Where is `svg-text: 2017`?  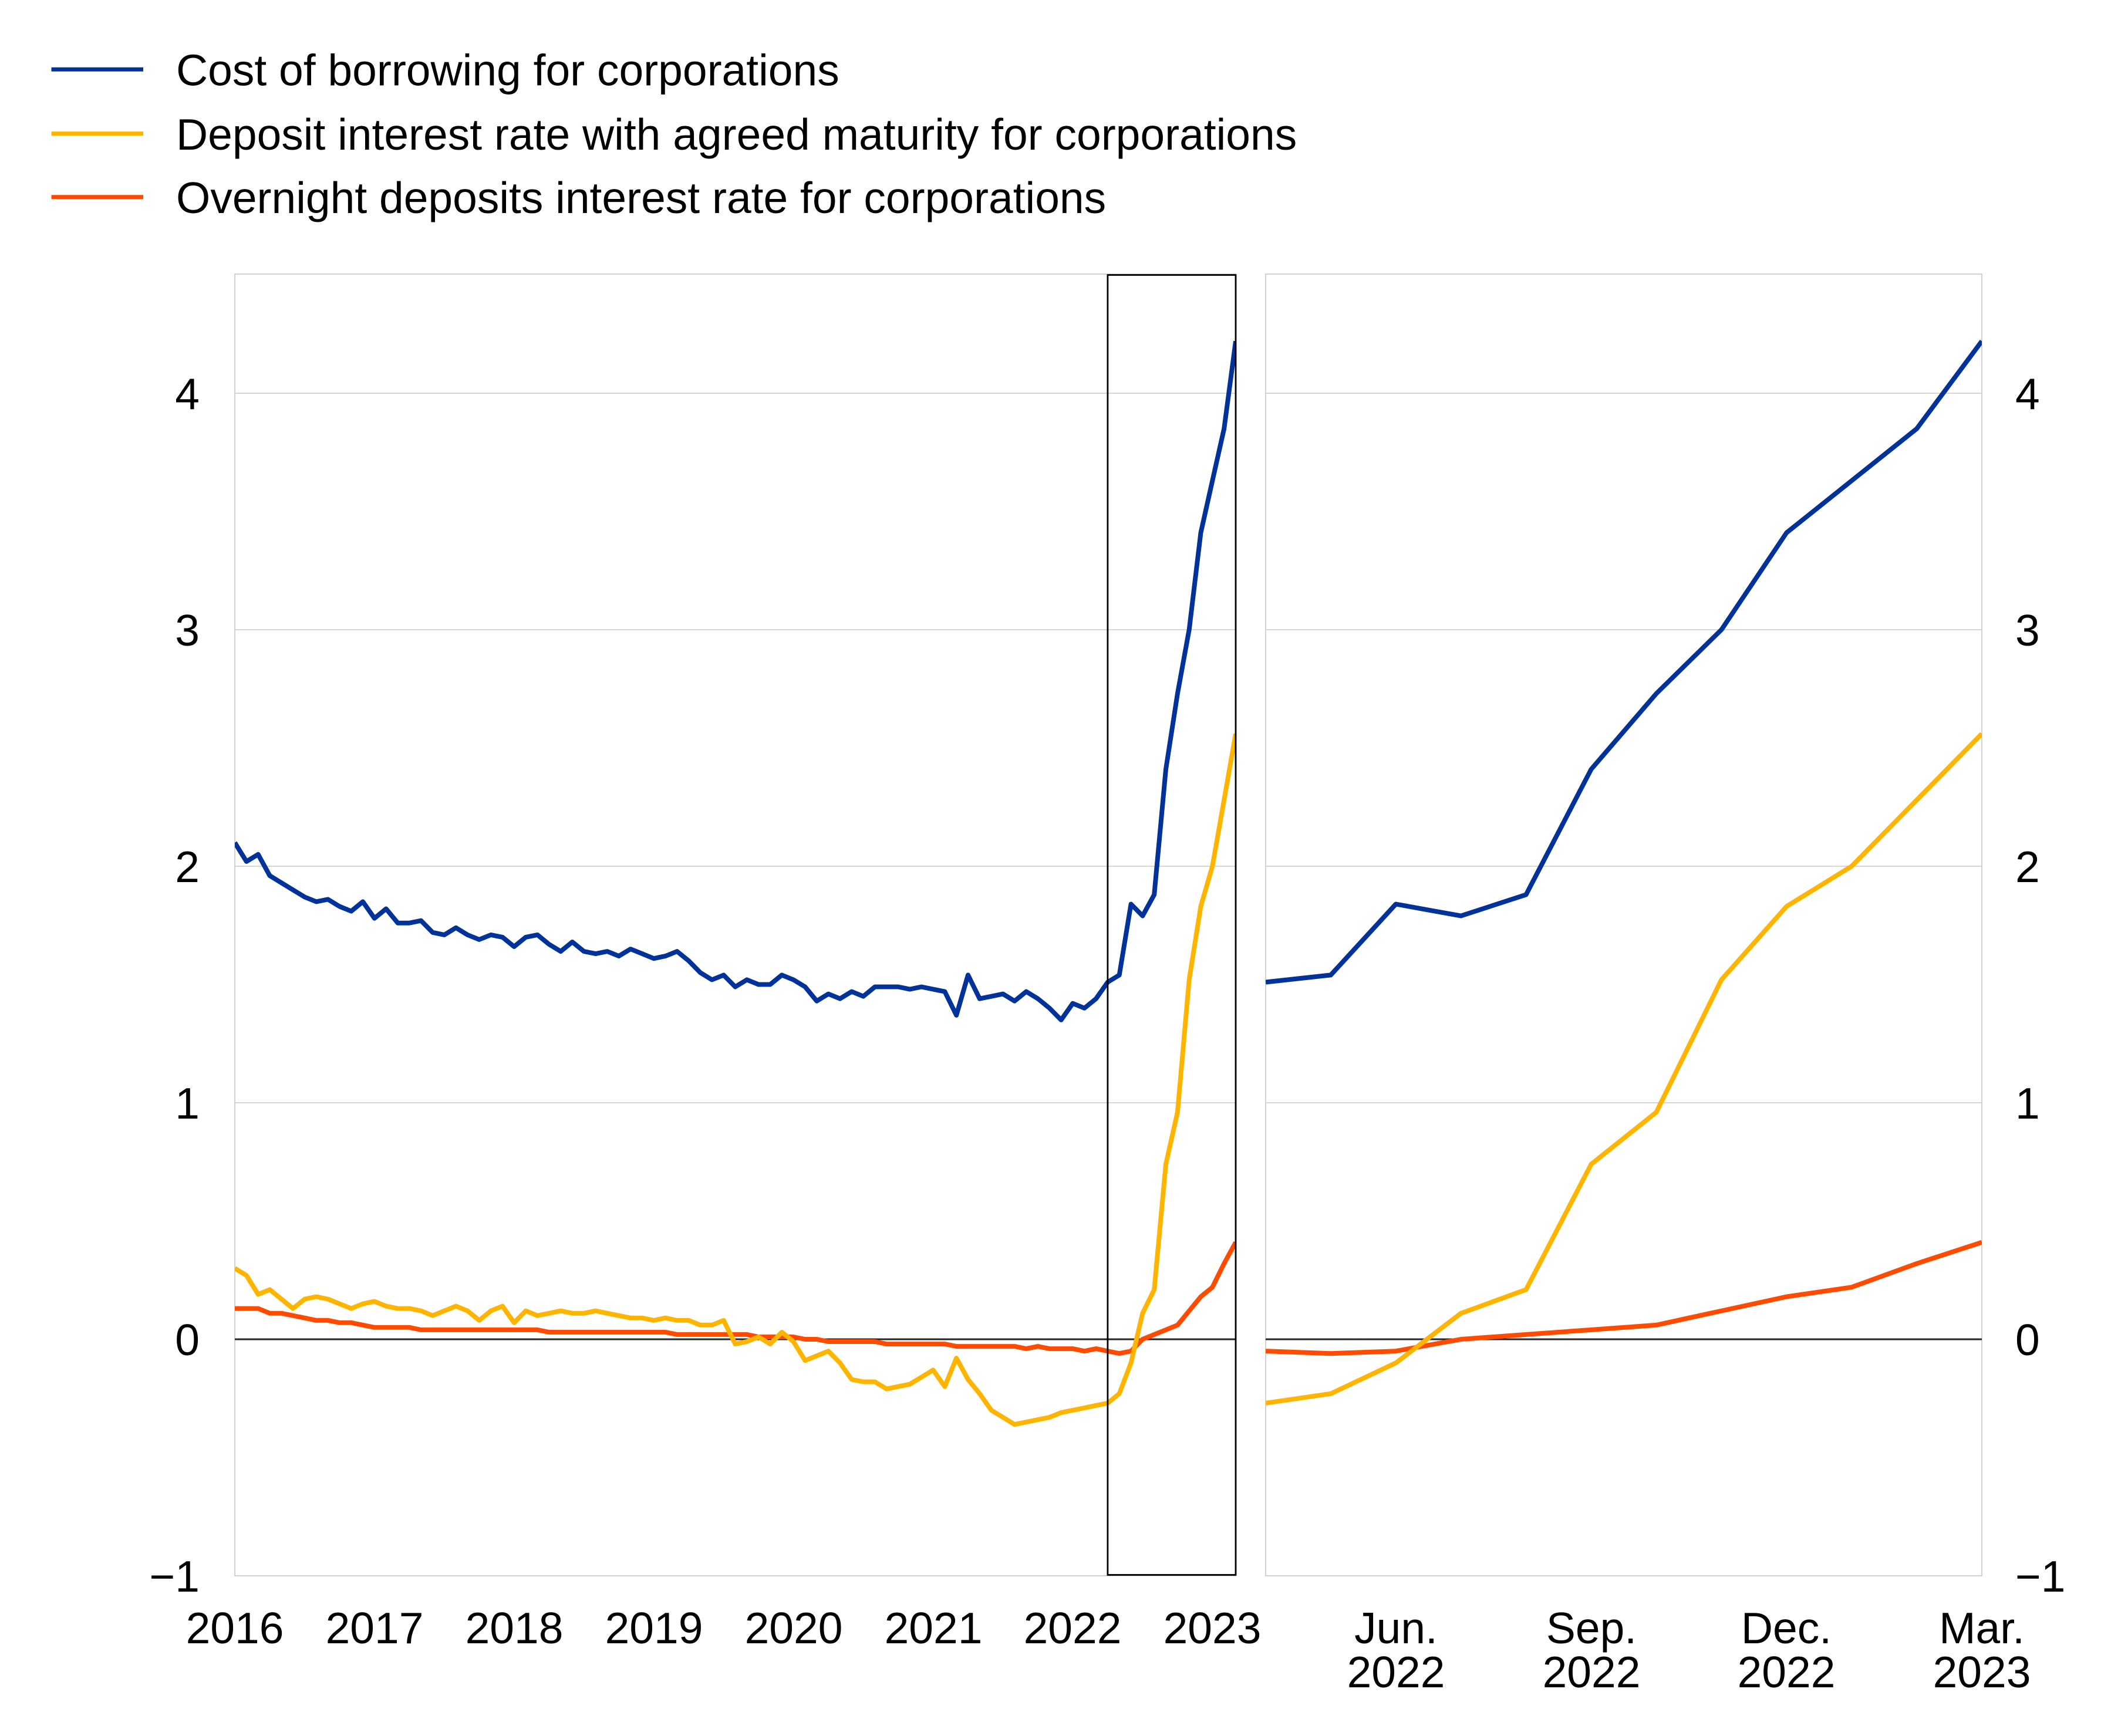
svg-text: 2017 is located at coordinates (375, 1628).